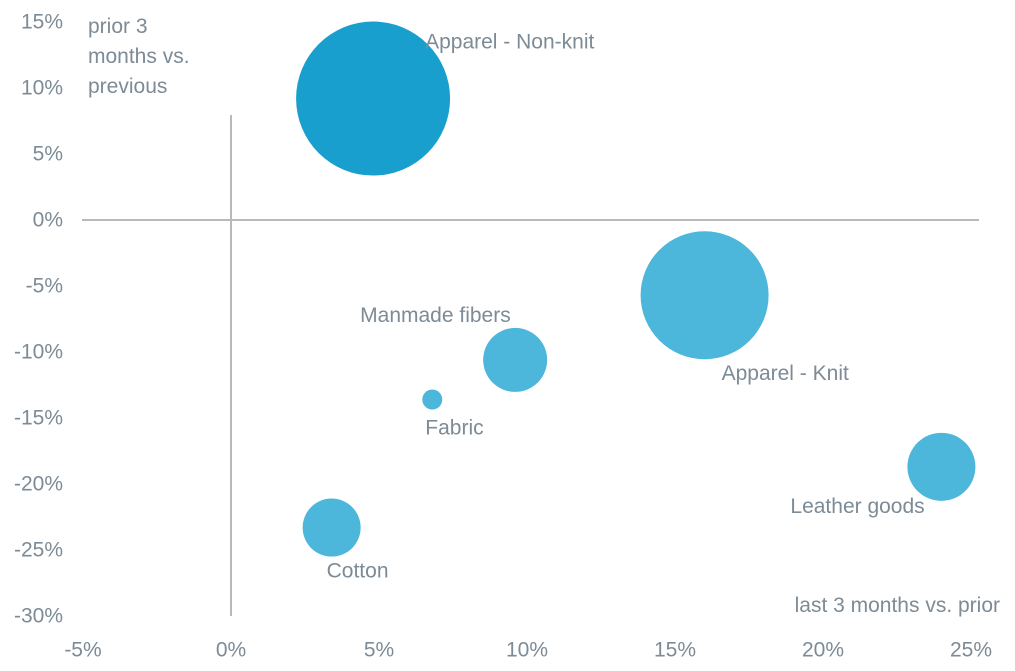 This screenshot has height=671, width=1015. Describe the element at coordinates (971, 650) in the screenshot. I see `x-tick-label: 25%` at that location.